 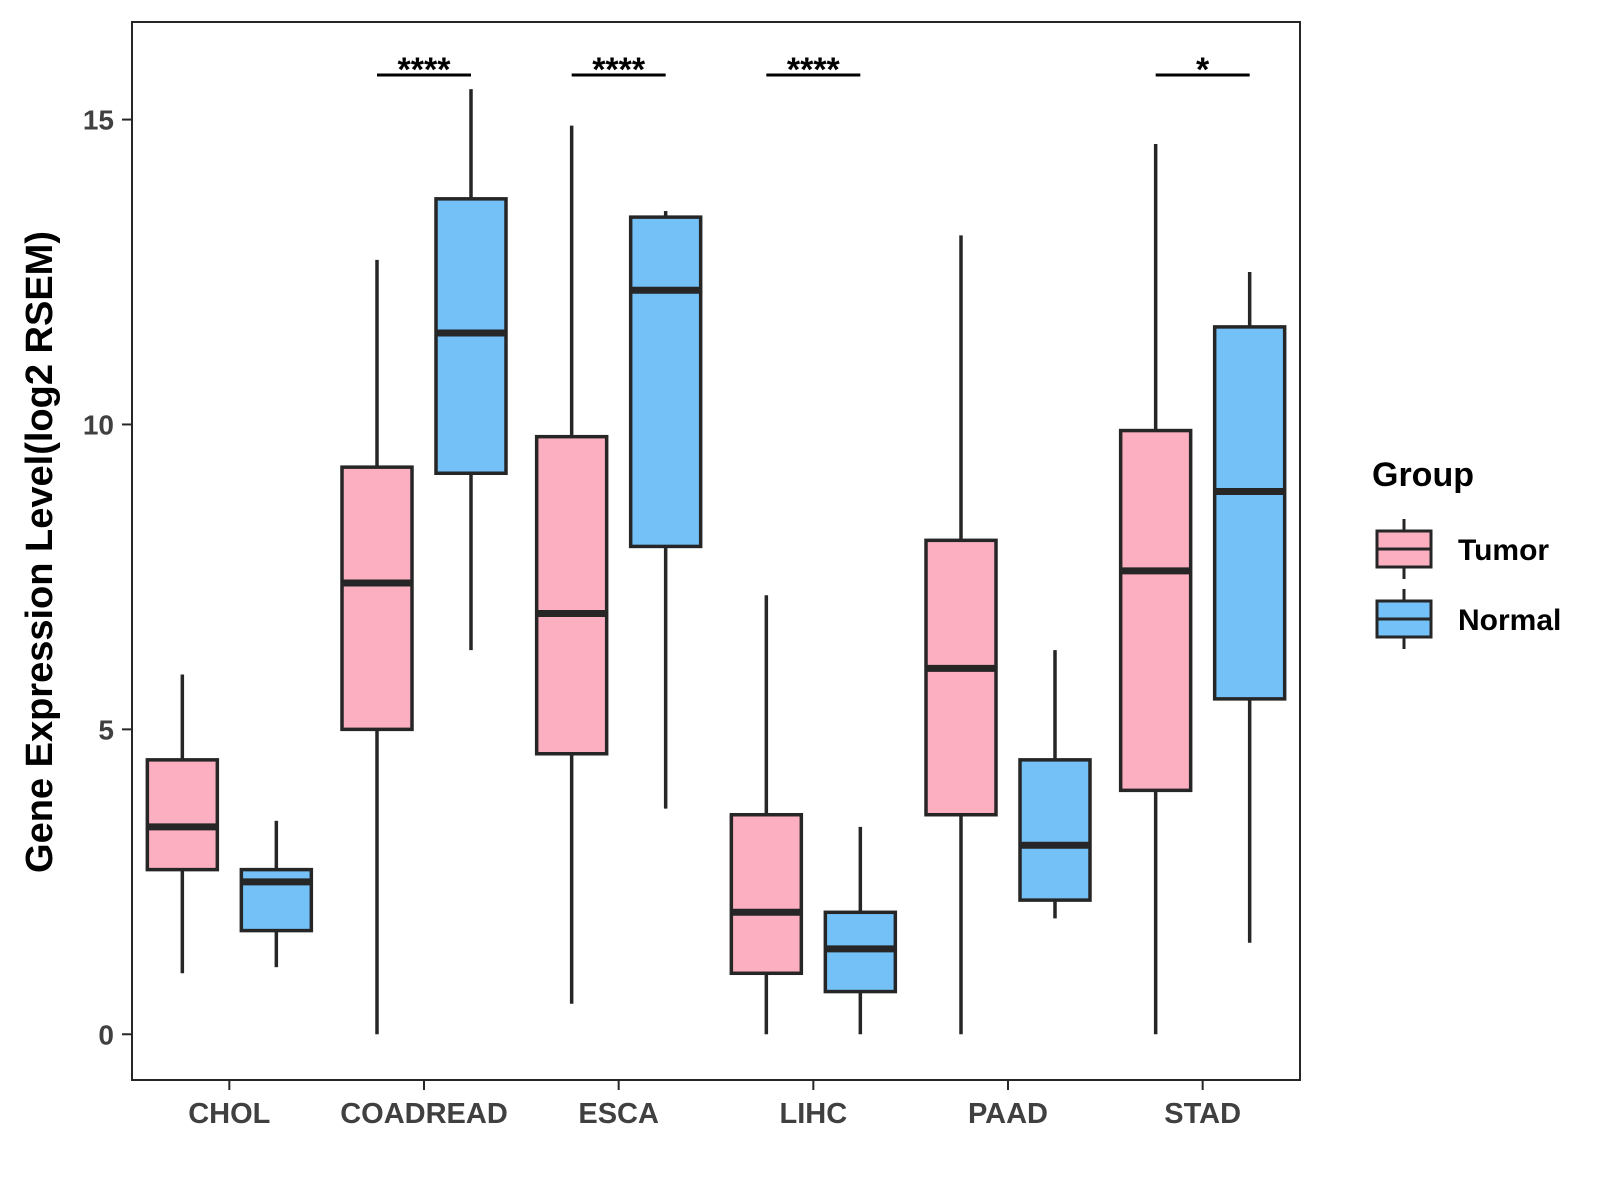 I want to click on box-normal-coadread, so click(x=471, y=370).